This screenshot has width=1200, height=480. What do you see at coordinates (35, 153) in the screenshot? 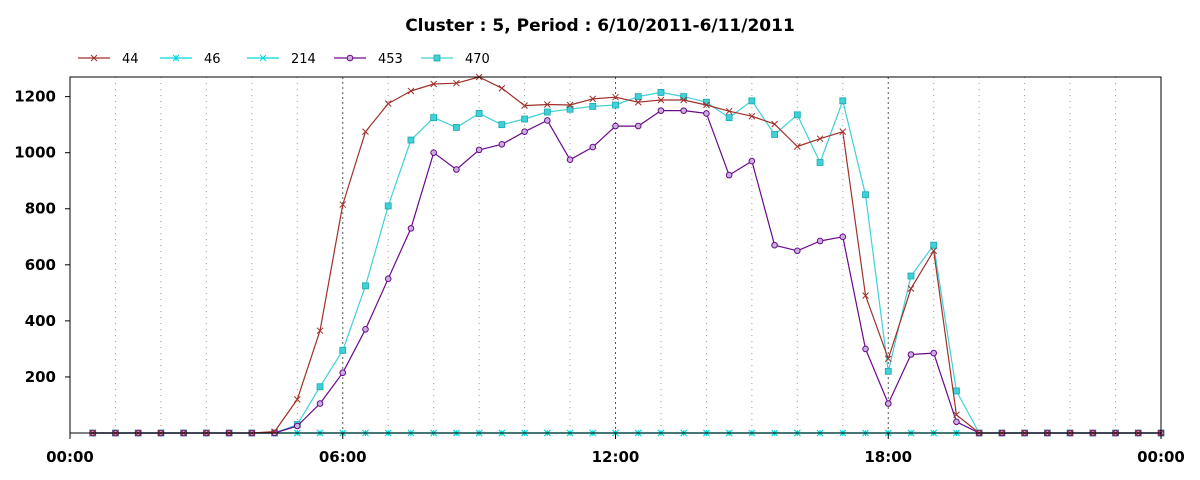
I see `y-tick-label: 1000` at bounding box center [35, 153].